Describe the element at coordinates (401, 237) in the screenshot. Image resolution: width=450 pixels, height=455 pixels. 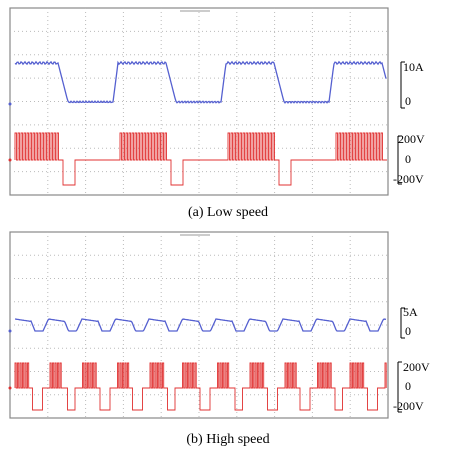
I see `bracket` at that location.